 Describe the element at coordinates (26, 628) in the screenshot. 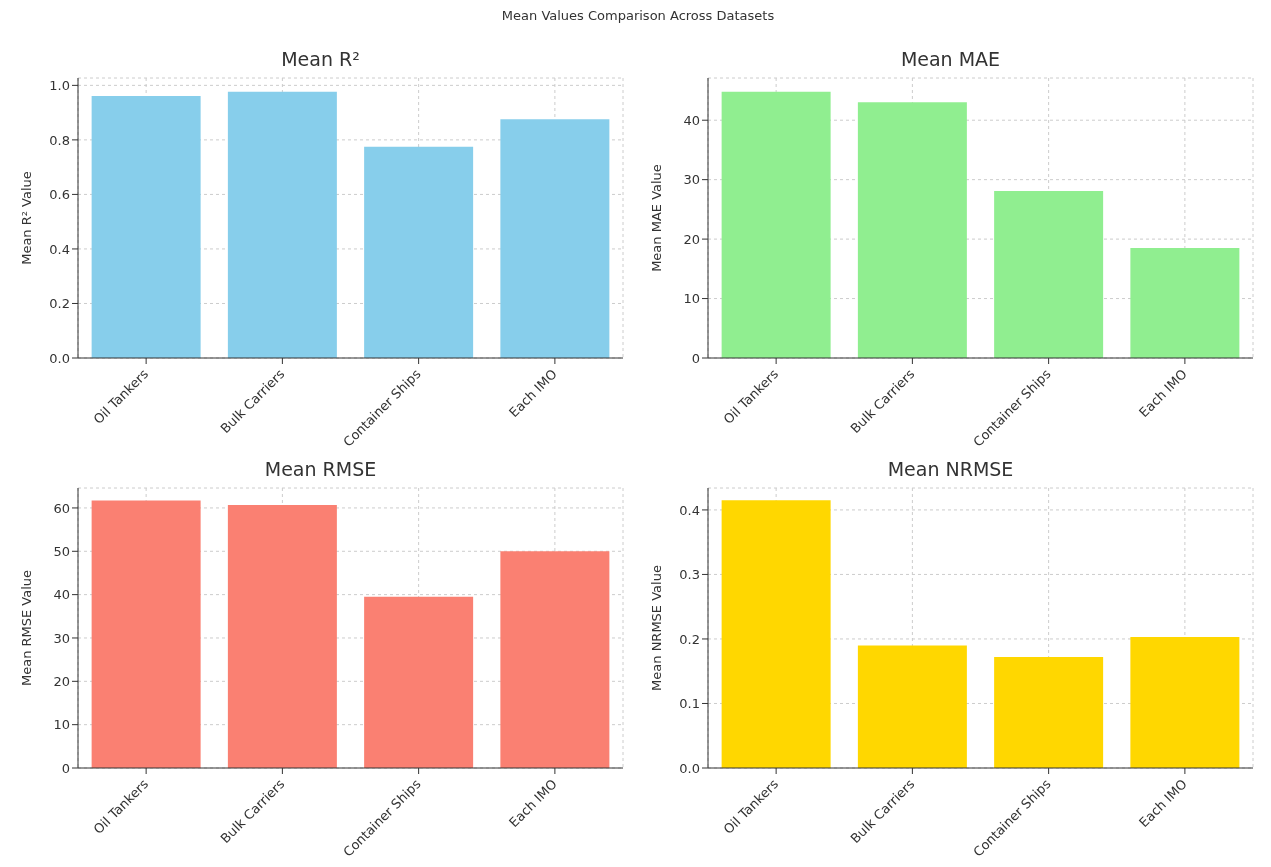

I see `y-axis-title: Mean RMSE Value` at that location.